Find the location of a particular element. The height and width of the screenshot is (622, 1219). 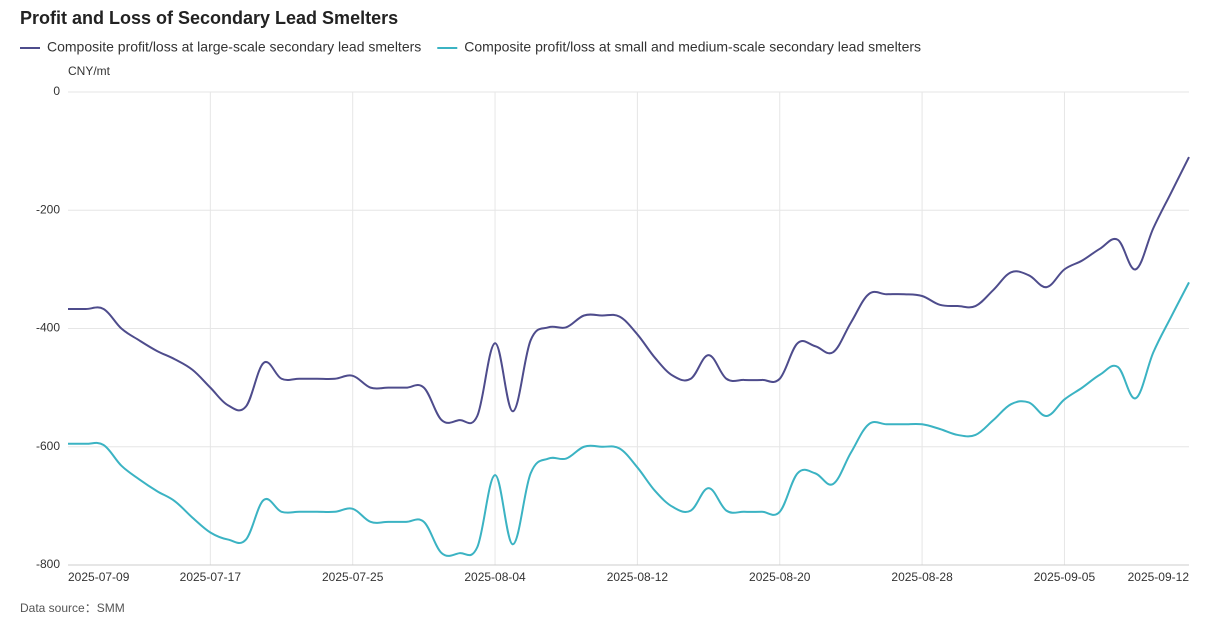

x-tick-label: 2025-08-04 is located at coordinates (495, 577).